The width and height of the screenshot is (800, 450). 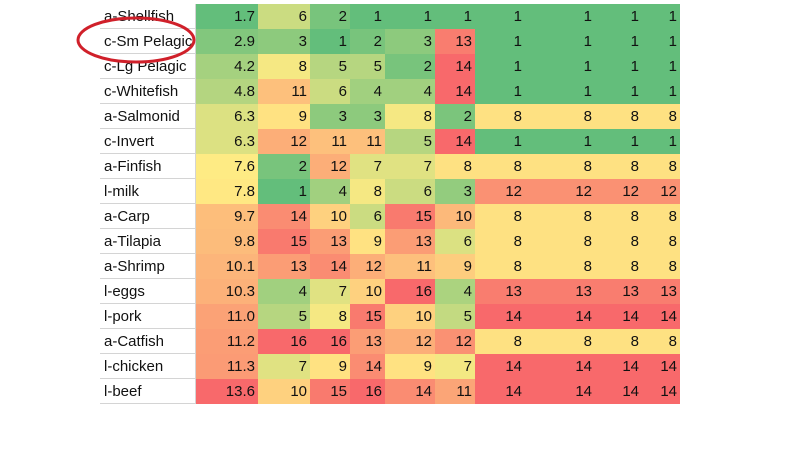 I want to click on value-cell: 2.9, so click(x=227, y=41).